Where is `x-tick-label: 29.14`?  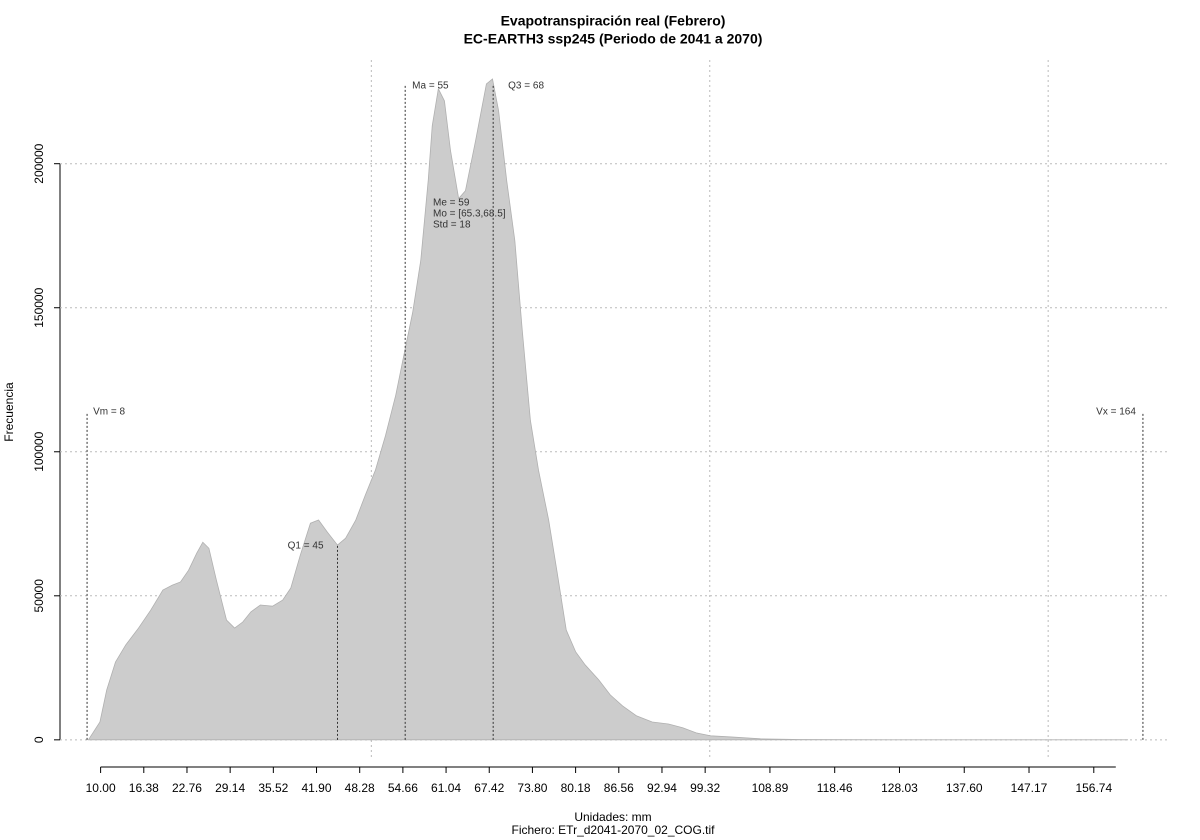
x-tick-label: 29.14 is located at coordinates (230, 788).